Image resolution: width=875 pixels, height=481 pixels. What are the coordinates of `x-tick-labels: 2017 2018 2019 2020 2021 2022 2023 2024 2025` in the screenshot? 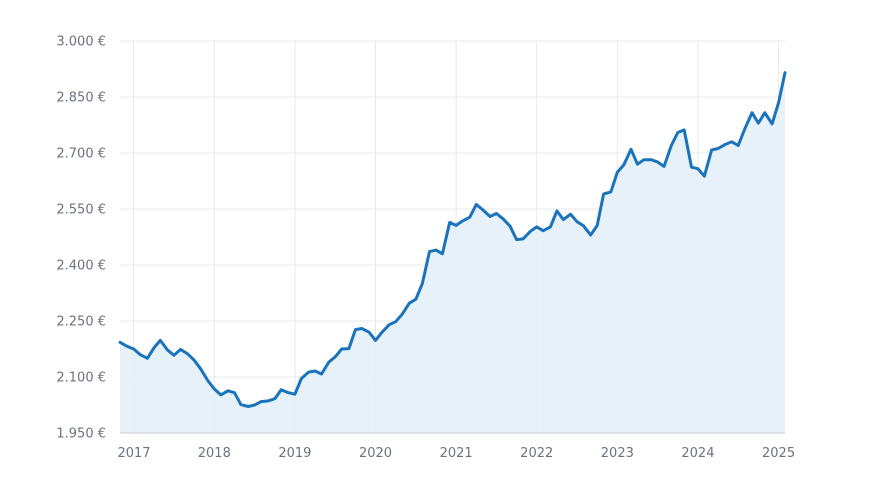 It's located at (456, 453).